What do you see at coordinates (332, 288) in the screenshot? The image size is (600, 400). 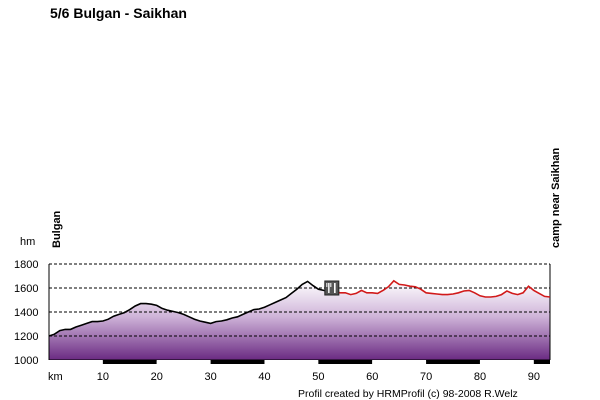 I see `restaurant-icon` at bounding box center [332, 288].